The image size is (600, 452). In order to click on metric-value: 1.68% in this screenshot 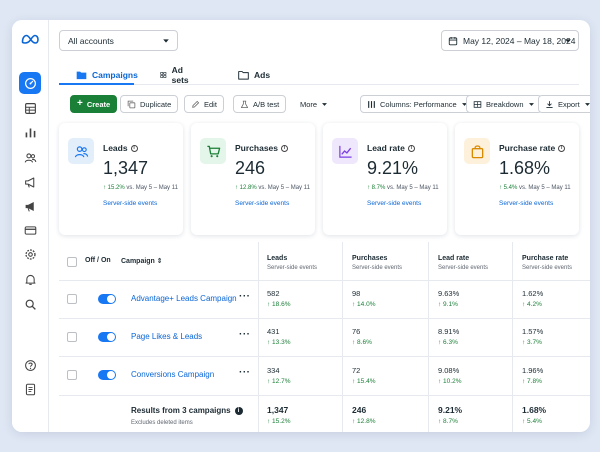, I will do `click(525, 168)`.